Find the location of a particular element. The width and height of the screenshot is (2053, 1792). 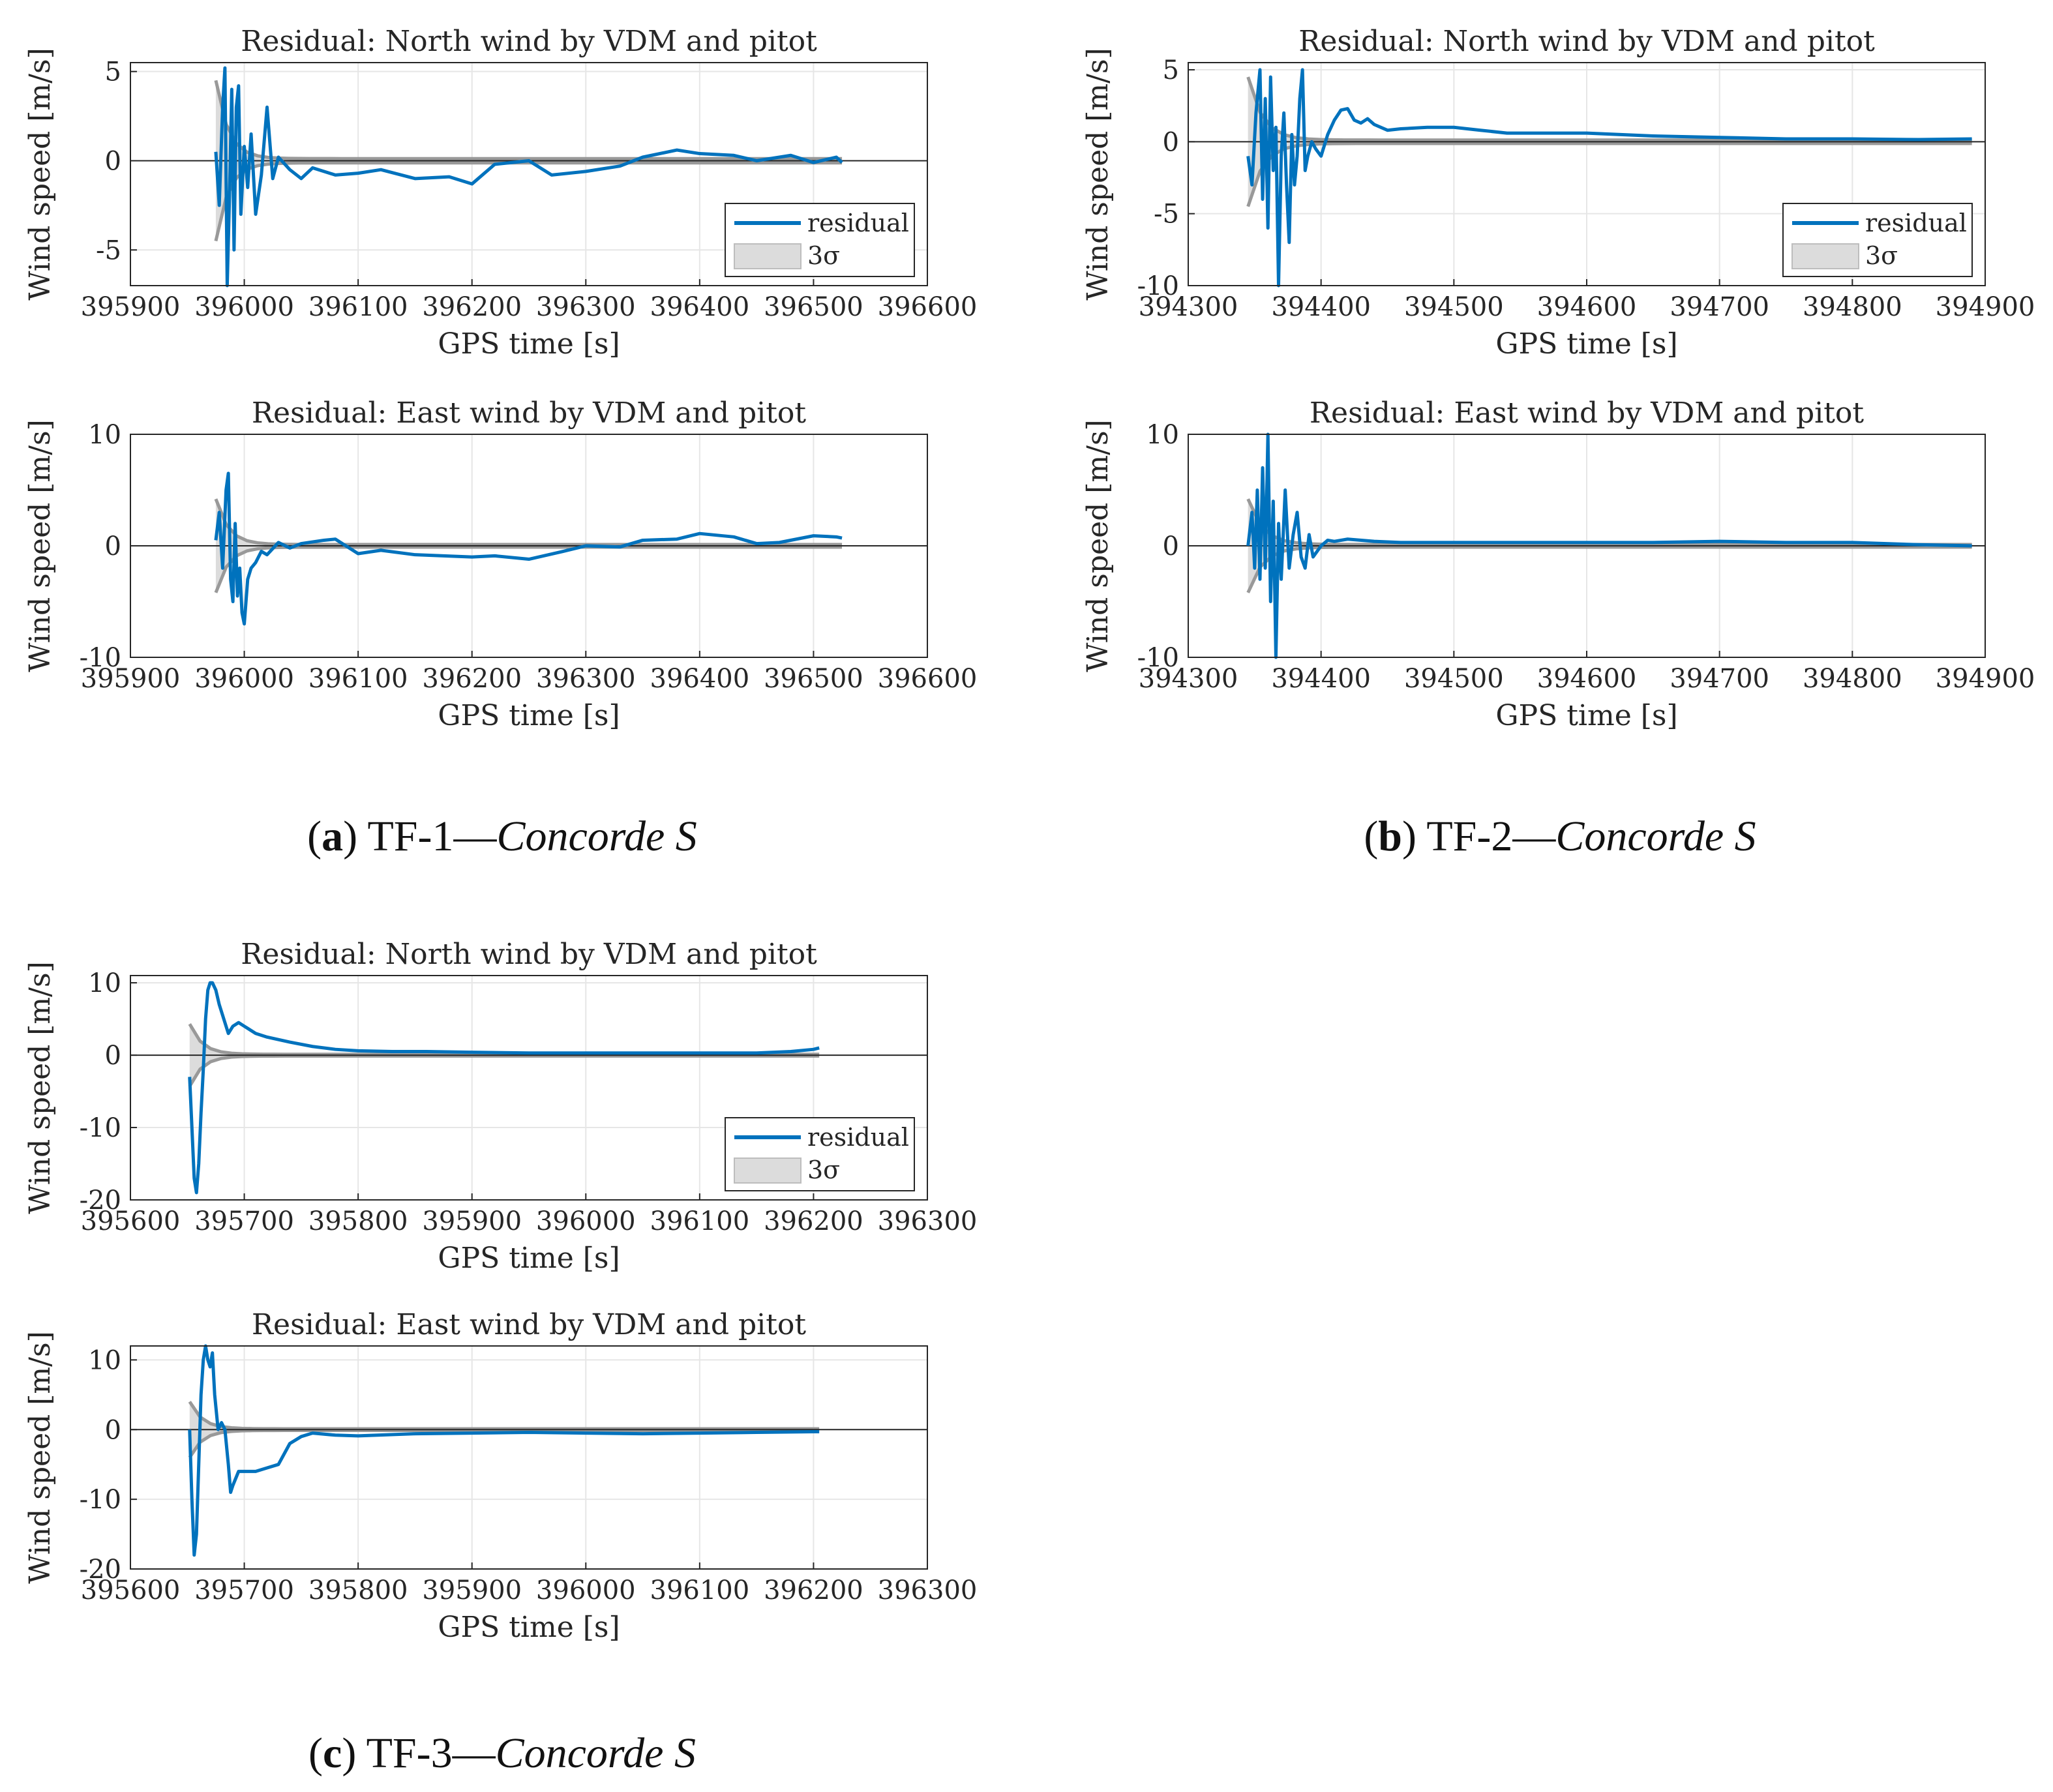

caption-a-label: a is located at coordinates (332, 836).